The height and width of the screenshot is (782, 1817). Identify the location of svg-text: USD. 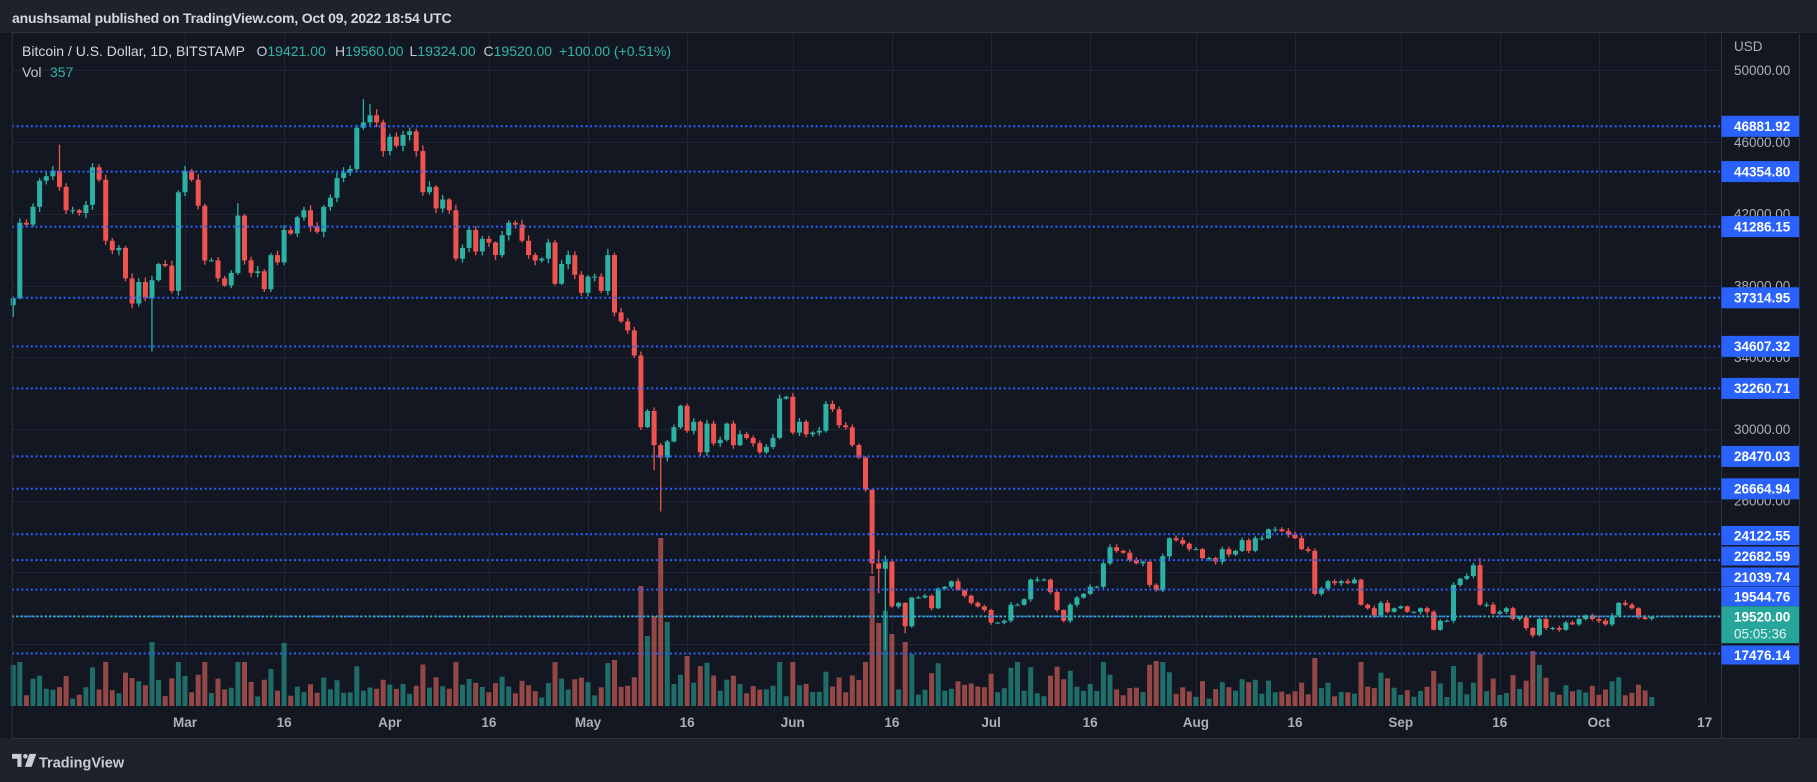
(1748, 46).